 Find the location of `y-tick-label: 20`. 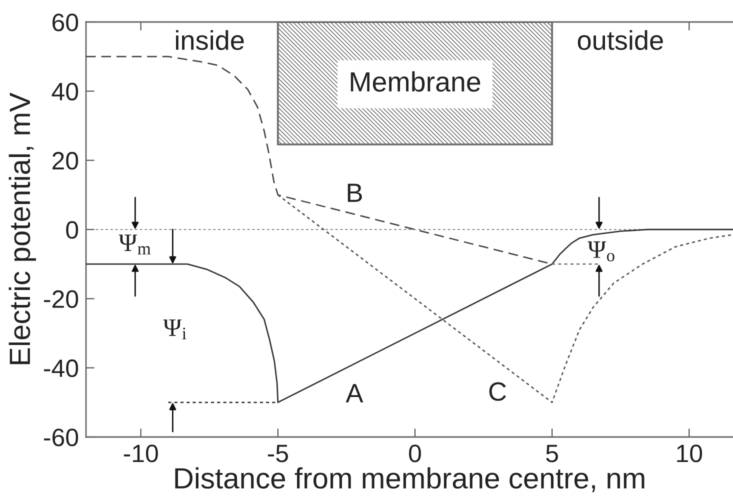

y-tick-label: 20 is located at coordinates (65, 161).